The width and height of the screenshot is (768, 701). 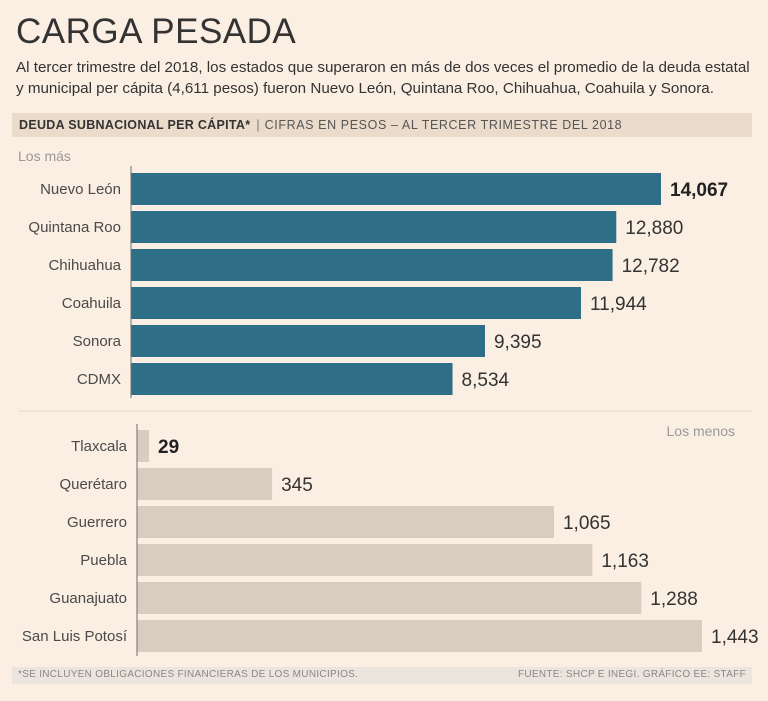 I want to click on category-label: CDMX, so click(x=99, y=379).